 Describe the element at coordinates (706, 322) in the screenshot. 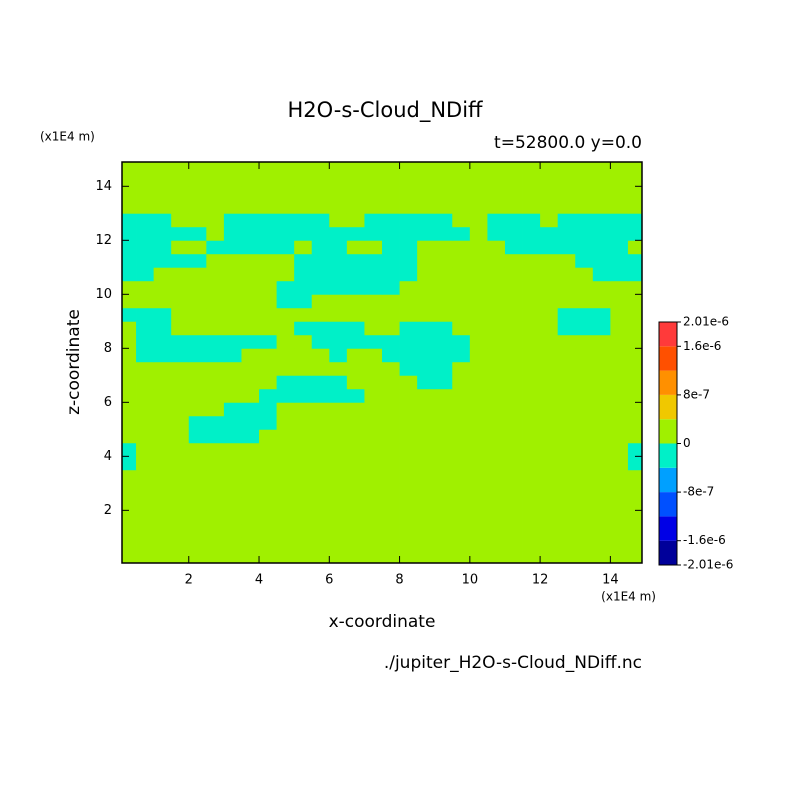

I see `colorbar-tick-label: 2.01e-6` at that location.